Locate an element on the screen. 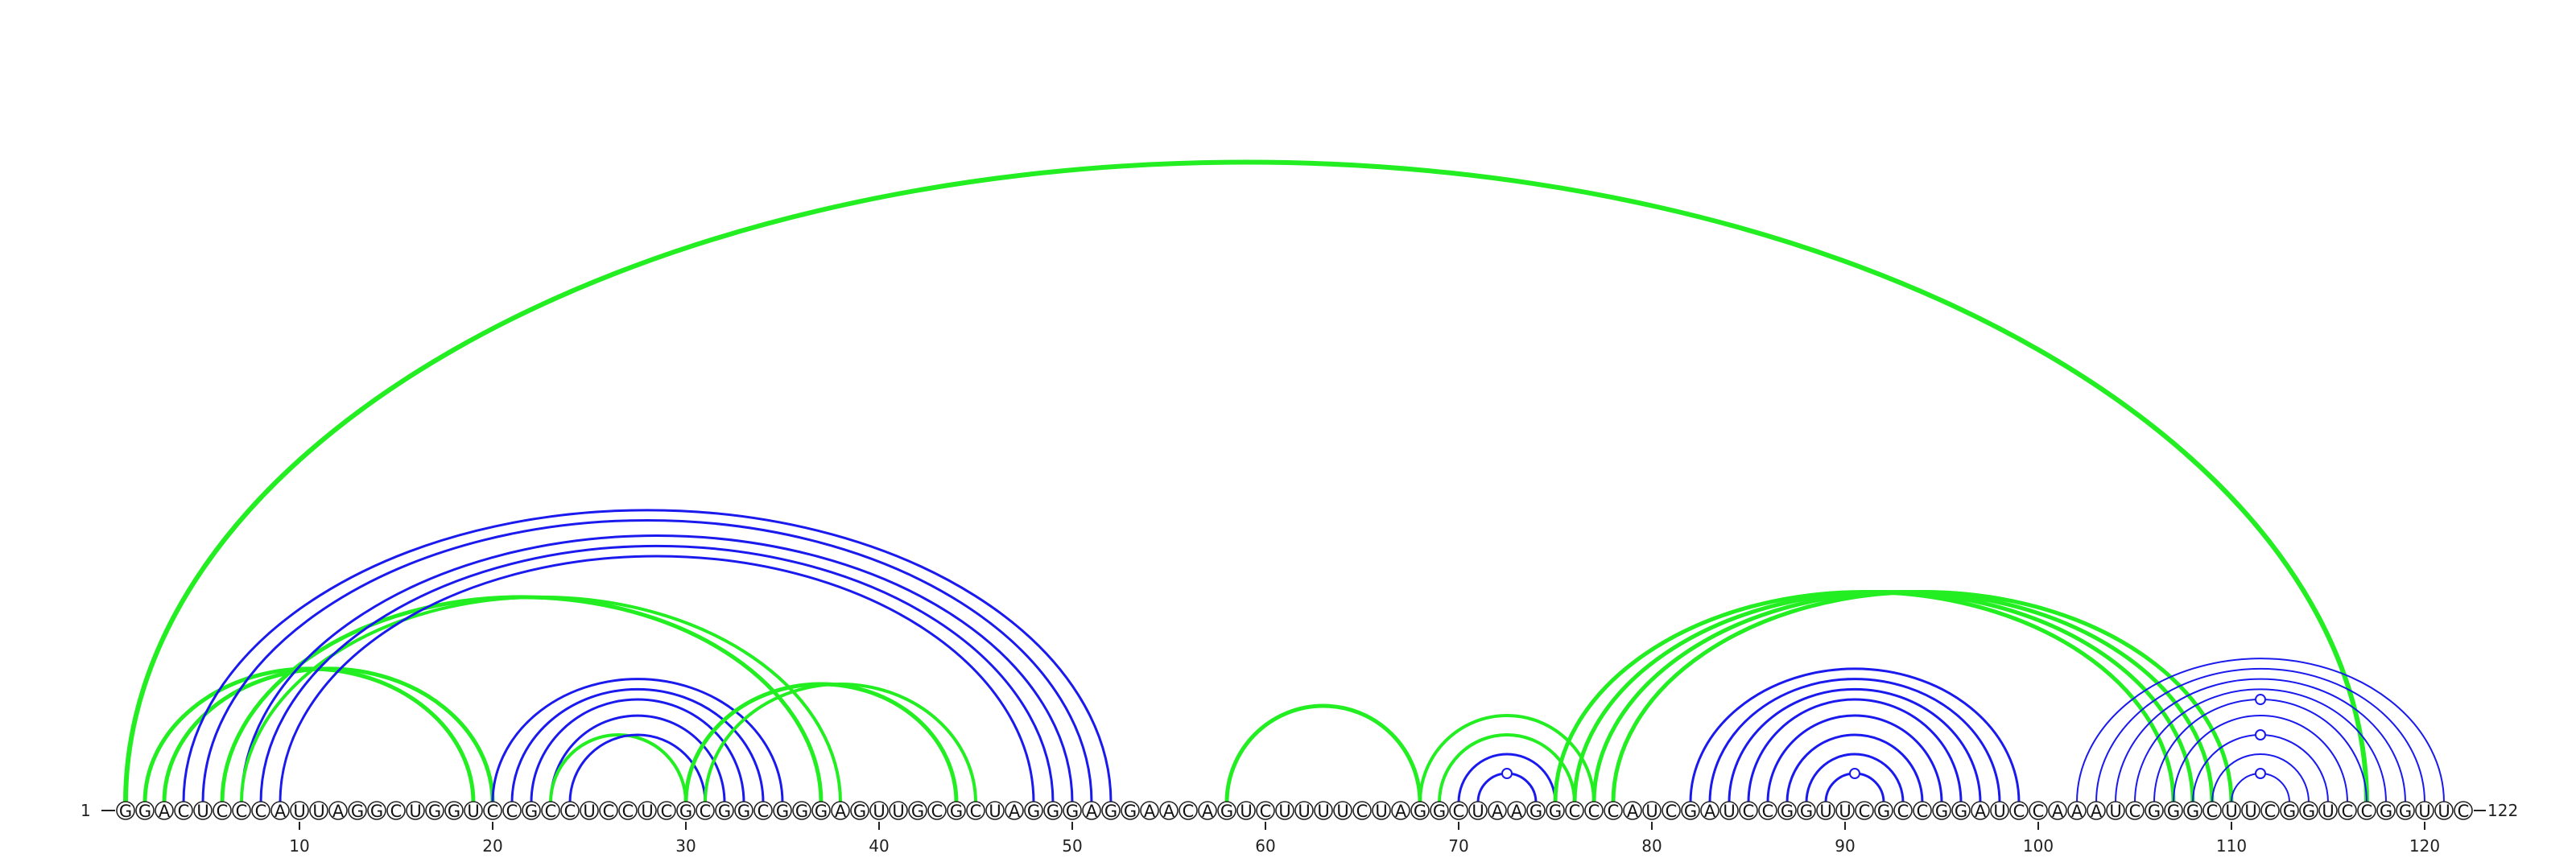  nucleotide-14: G is located at coordinates (376, 811).